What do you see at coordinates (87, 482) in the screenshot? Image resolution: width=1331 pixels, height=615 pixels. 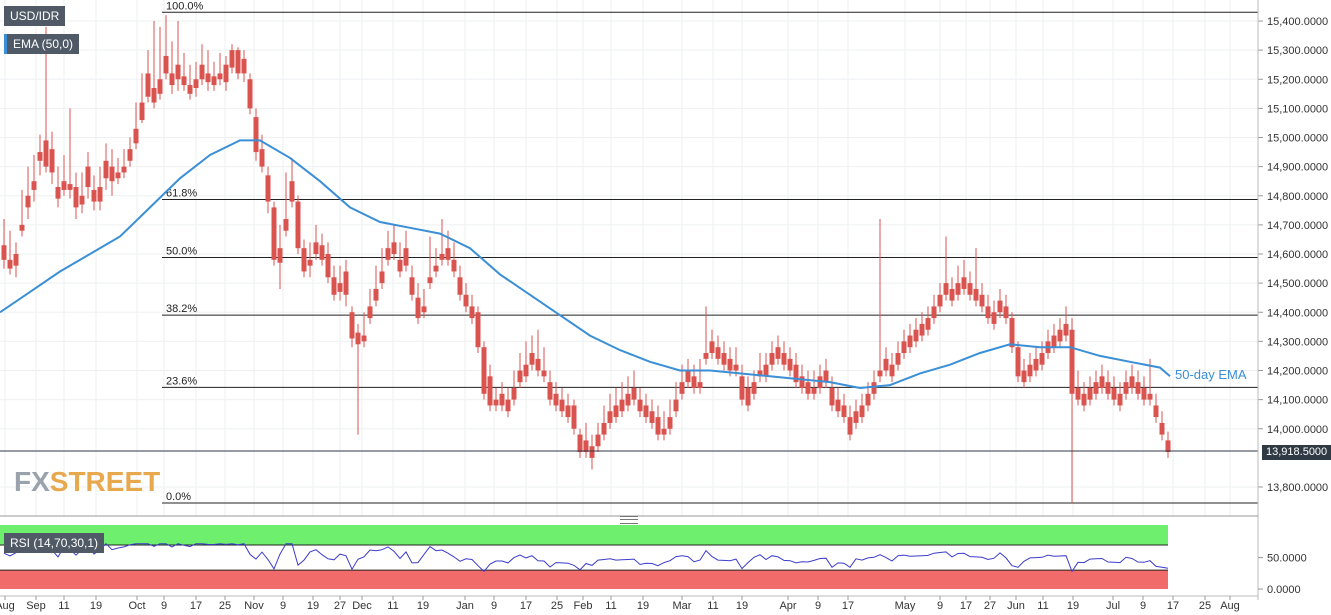 I see `fxstreet-logo: FXSTREET` at bounding box center [87, 482].